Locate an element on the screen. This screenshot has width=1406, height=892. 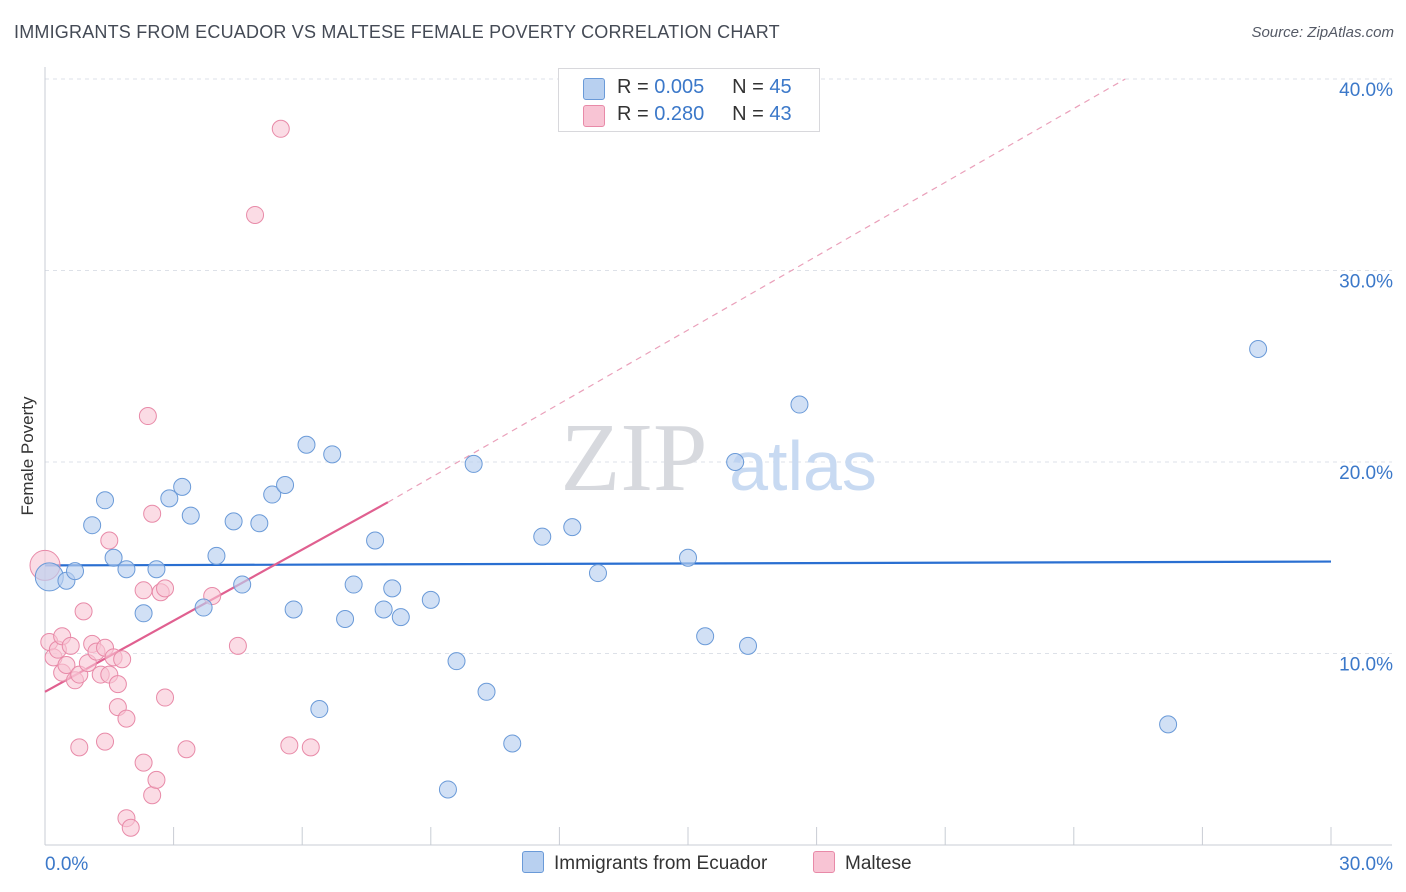
watermark-atlas: atlas is located at coordinates (803, 466).